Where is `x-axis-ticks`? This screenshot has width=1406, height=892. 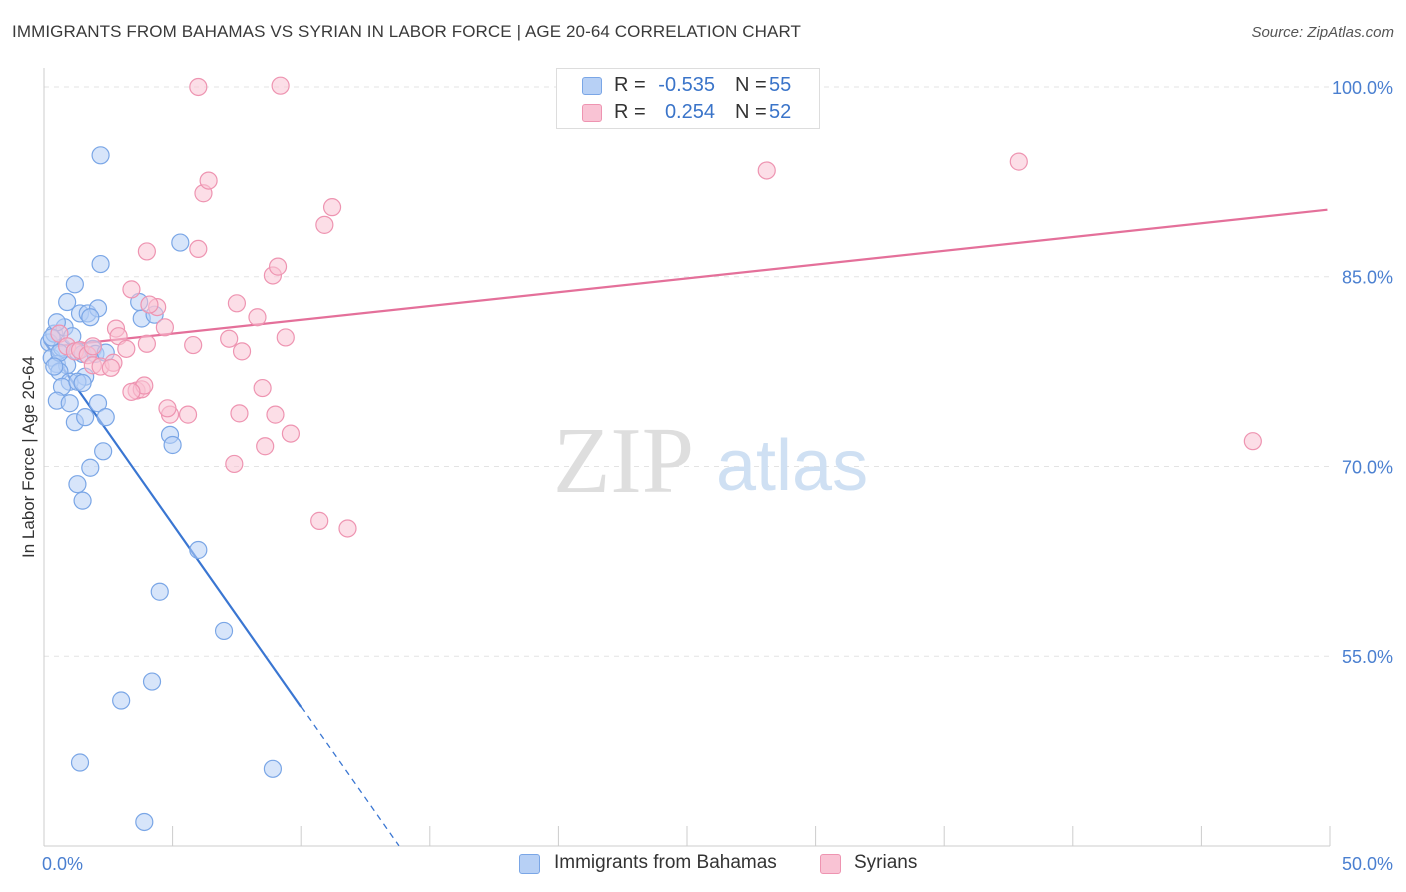
x-axis-ticks is located at coordinates (687, 836).